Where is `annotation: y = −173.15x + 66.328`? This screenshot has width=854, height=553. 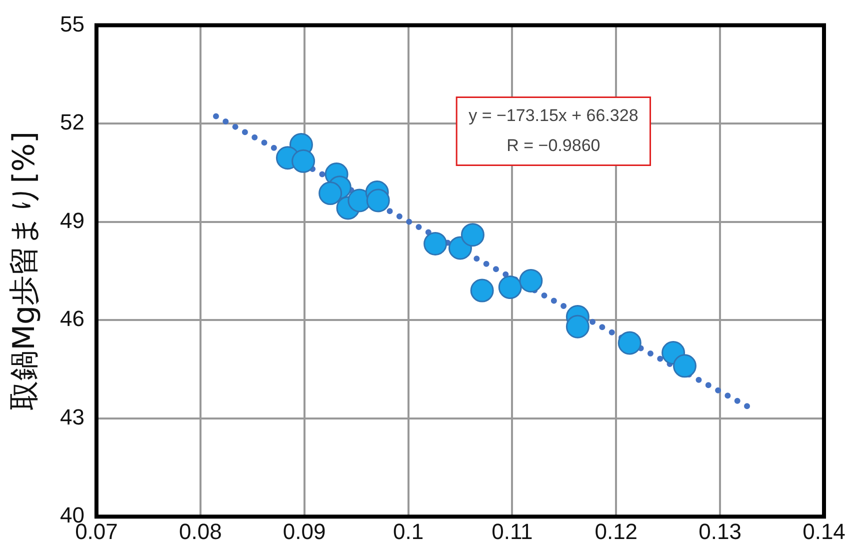
annotation: y = −173.15x + 66.328 is located at coordinates (553, 115).